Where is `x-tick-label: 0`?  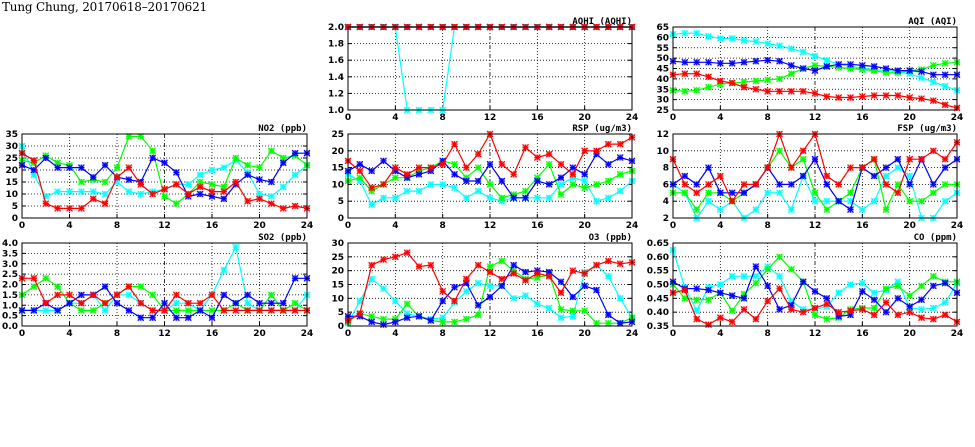
x-tick-label: 0 is located at coordinates (673, 334).